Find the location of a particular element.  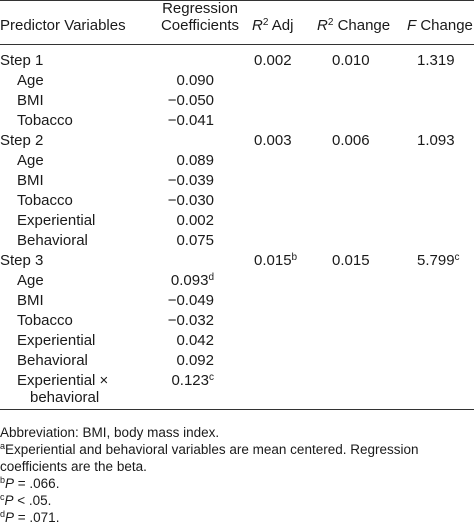

row-coefficient: 0.075 is located at coordinates (195, 240).